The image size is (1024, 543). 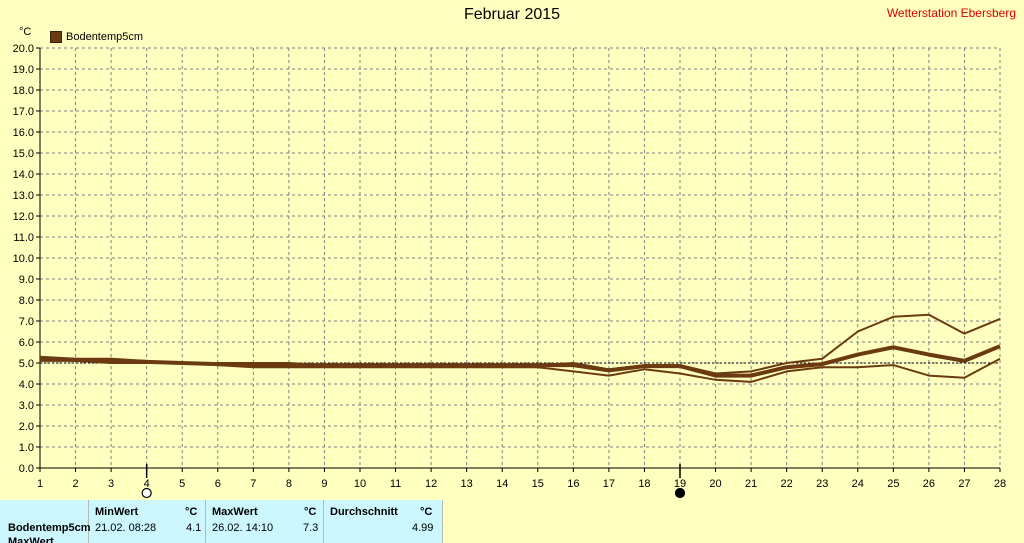 What do you see at coordinates (146, 493) in the screenshot?
I see `moon-full-marker` at bounding box center [146, 493].